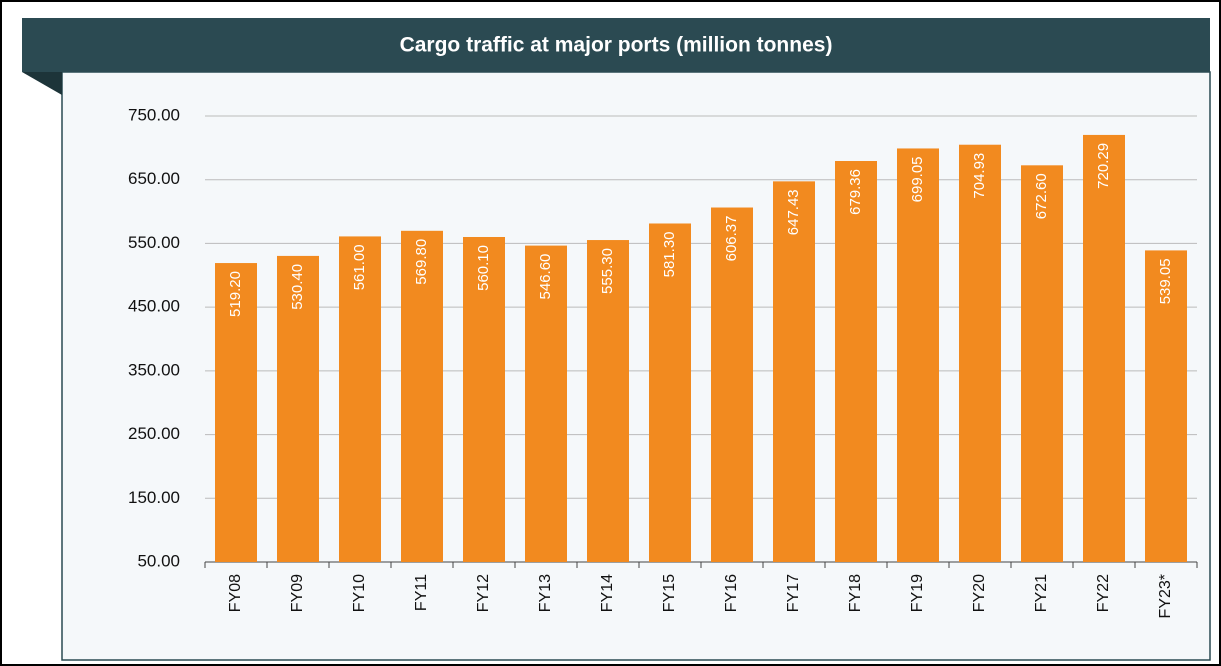 This screenshot has height=666, width=1221. I want to click on value-label: 561.00, so click(359, 267).